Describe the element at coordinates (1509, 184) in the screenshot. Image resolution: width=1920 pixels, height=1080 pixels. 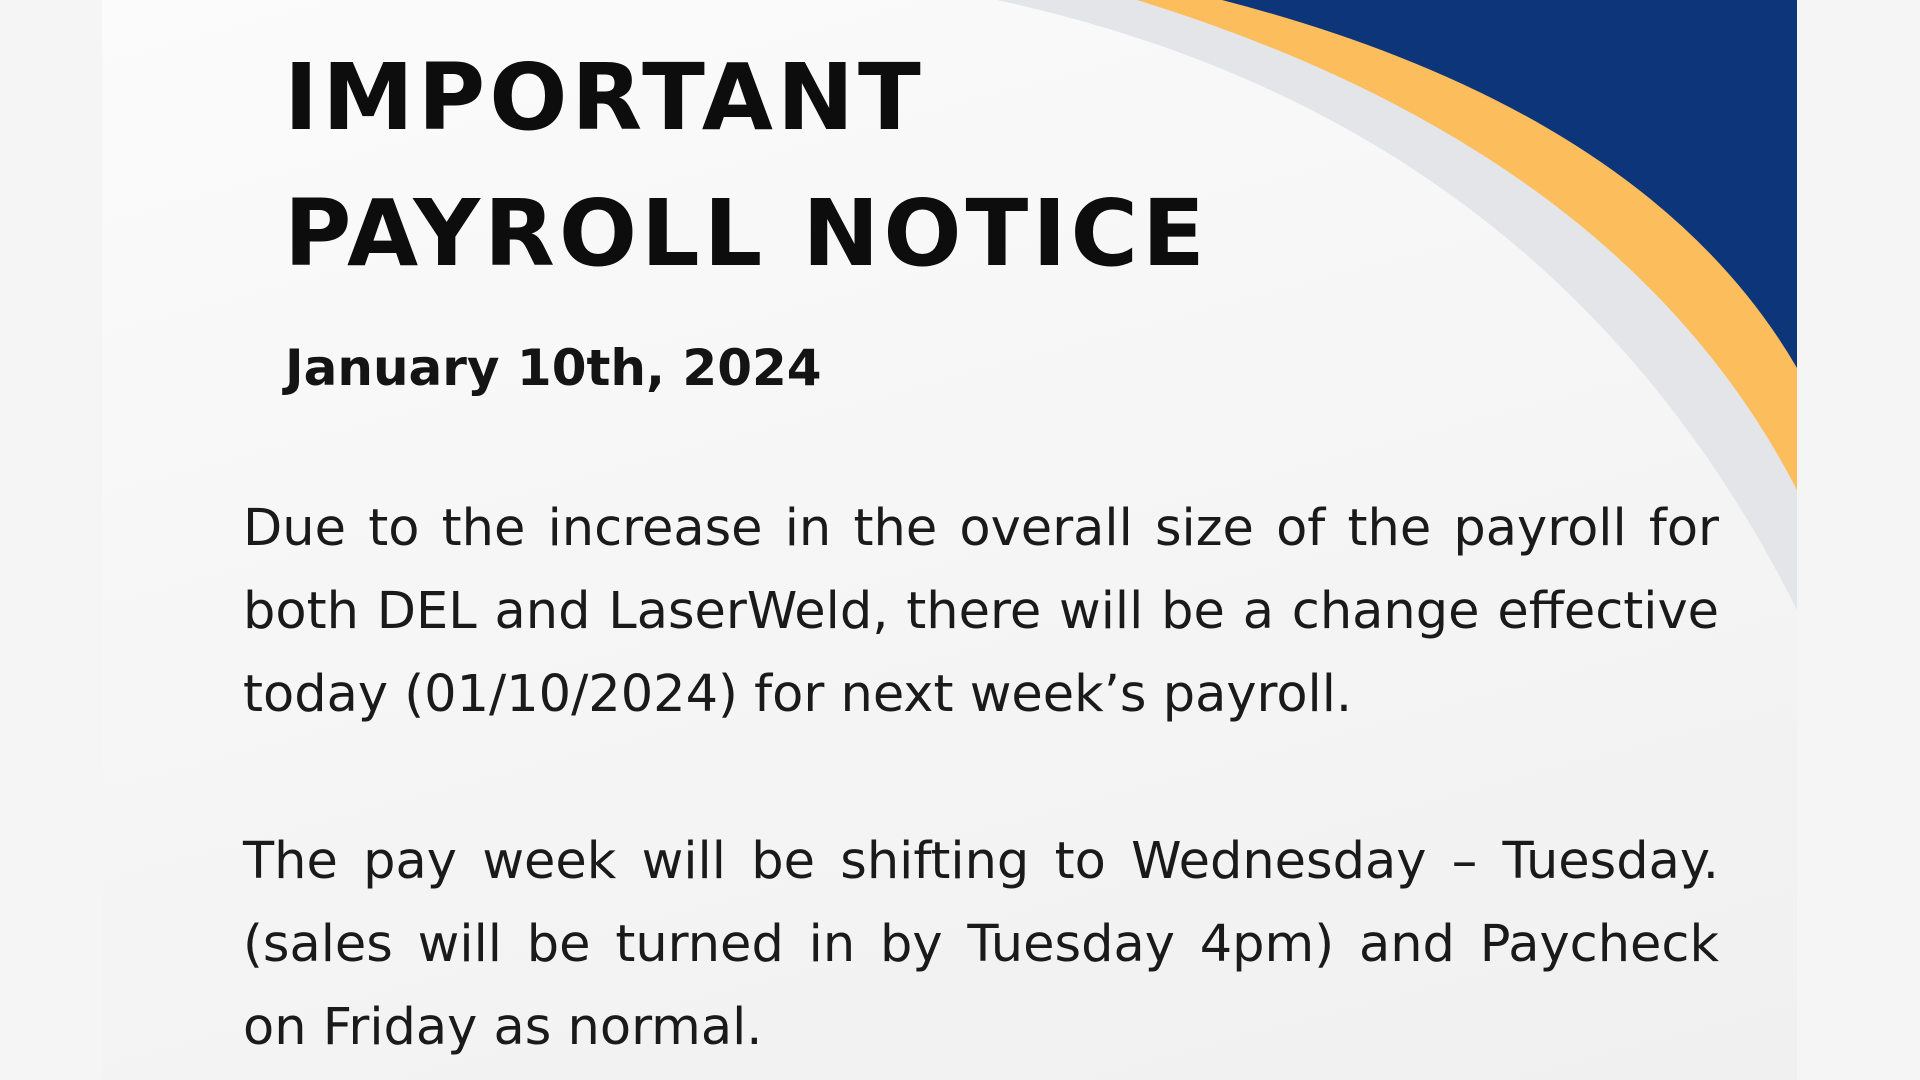
I see `navy-corner-shape` at that location.